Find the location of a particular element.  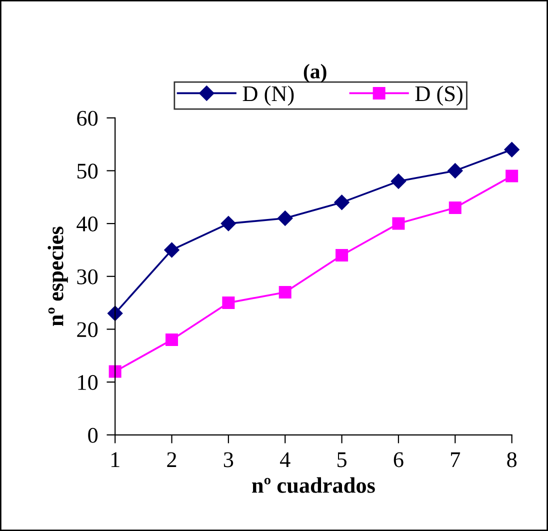

y-tick-label: 0 is located at coordinates (93, 435).